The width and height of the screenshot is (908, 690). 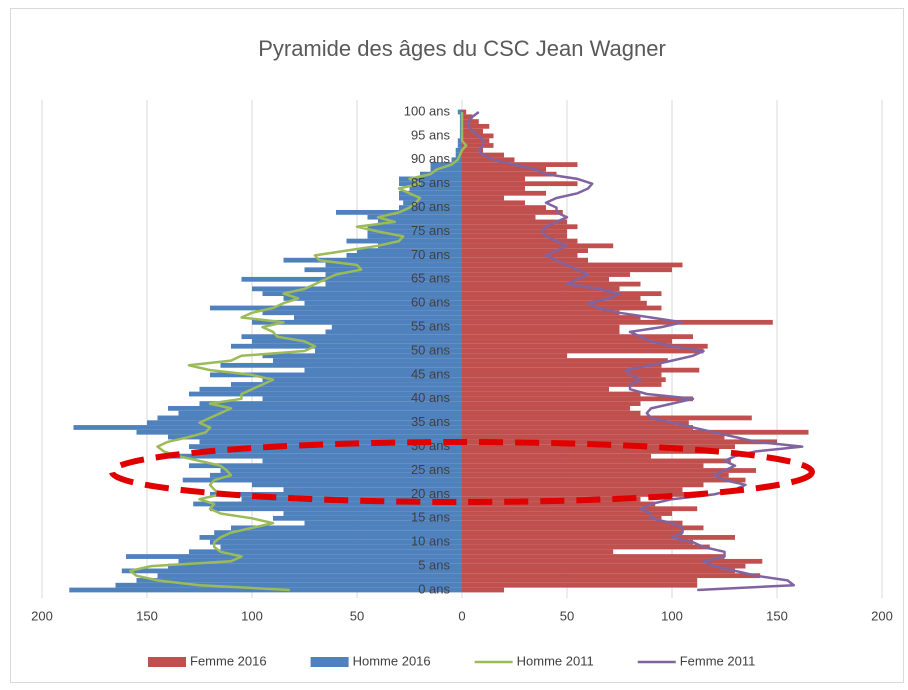 I want to click on y-tick-label: 70 ans, so click(x=431, y=254).